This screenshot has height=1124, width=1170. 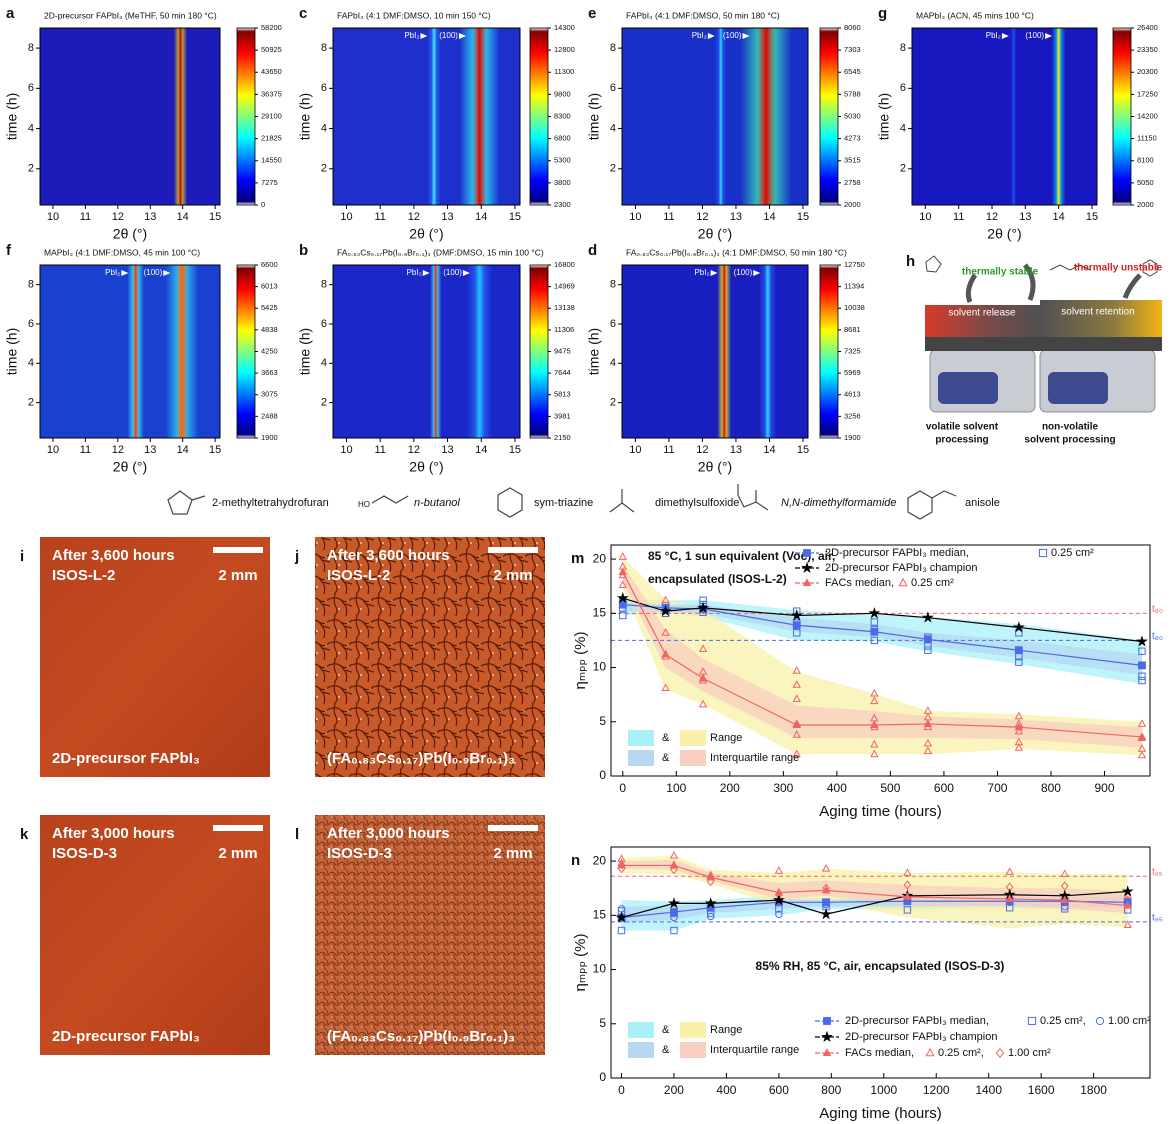 What do you see at coordinates (1147, 71) in the screenshot?
I see `colorbar-tick-label: 20300` at bounding box center [1147, 71].